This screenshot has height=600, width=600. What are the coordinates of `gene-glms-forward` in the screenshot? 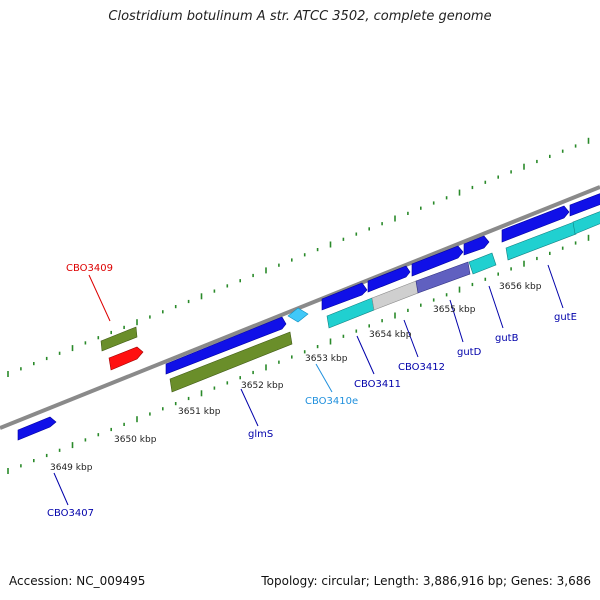 It's located at (226, 345).